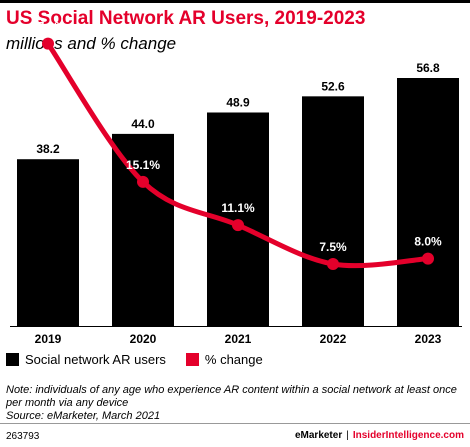  What do you see at coordinates (333, 264) in the screenshot?
I see `pct-change-point-2022` at bounding box center [333, 264].